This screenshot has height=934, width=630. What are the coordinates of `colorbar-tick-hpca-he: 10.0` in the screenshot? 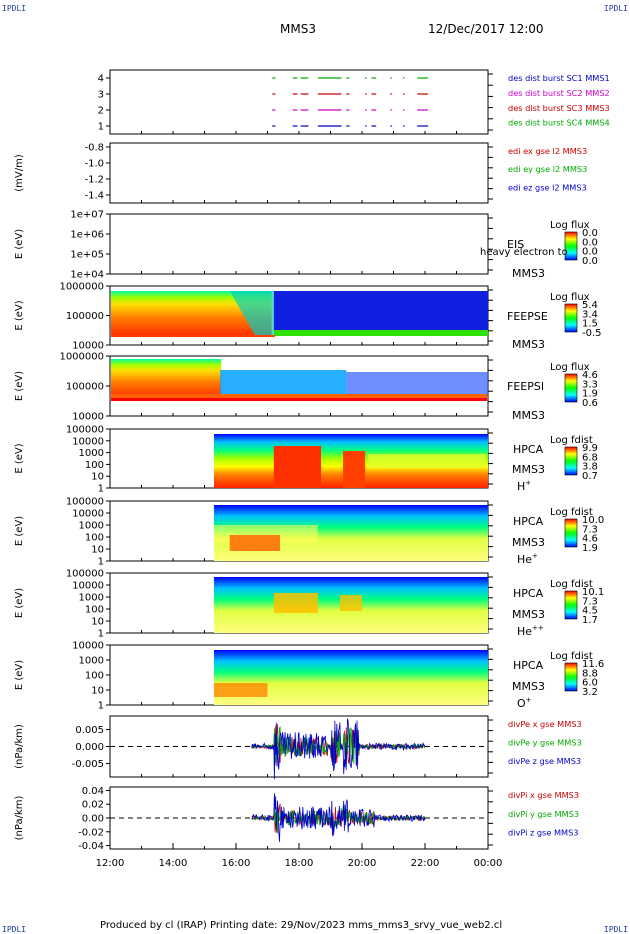 It's located at (593, 520).